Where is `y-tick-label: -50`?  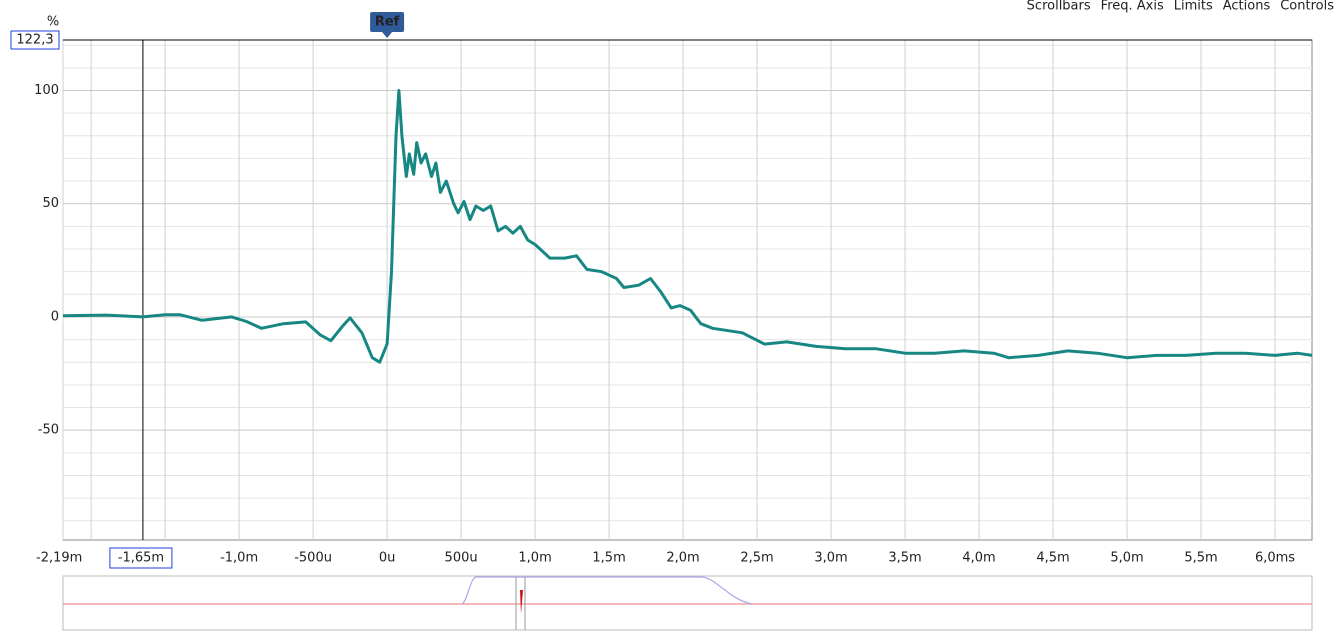 y-tick-label: -50 is located at coordinates (48, 430).